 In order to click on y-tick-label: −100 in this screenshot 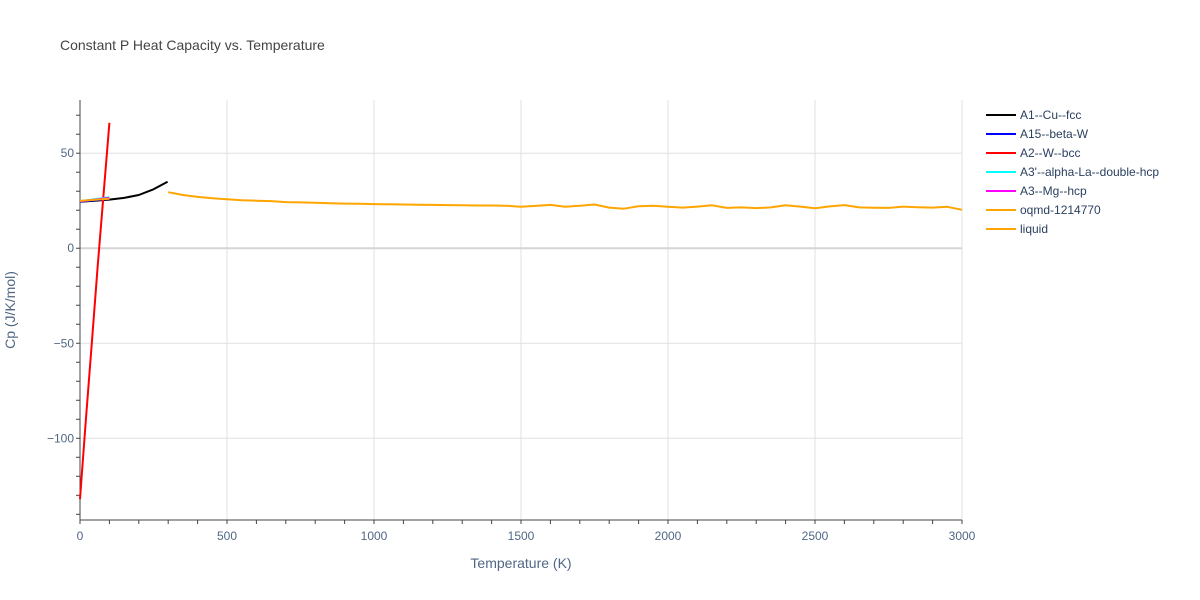, I will do `click(60, 438)`.